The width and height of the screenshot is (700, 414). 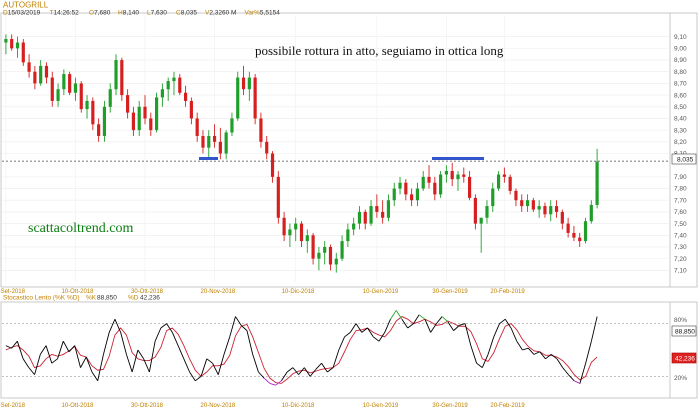 What do you see at coordinates (680, 189) in the screenshot?
I see `price-tick-label: 7,80` at bounding box center [680, 189].